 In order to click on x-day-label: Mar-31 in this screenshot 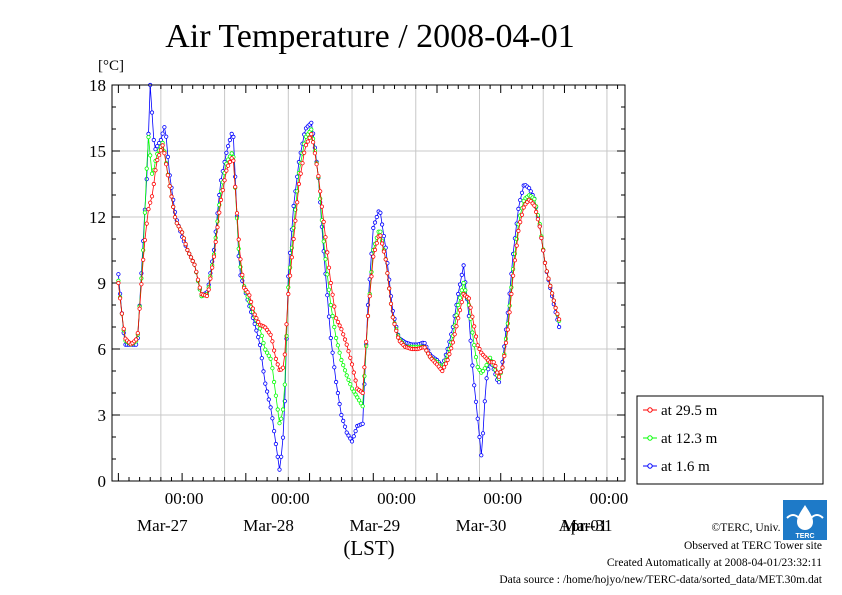, I will do `click(587, 525)`.